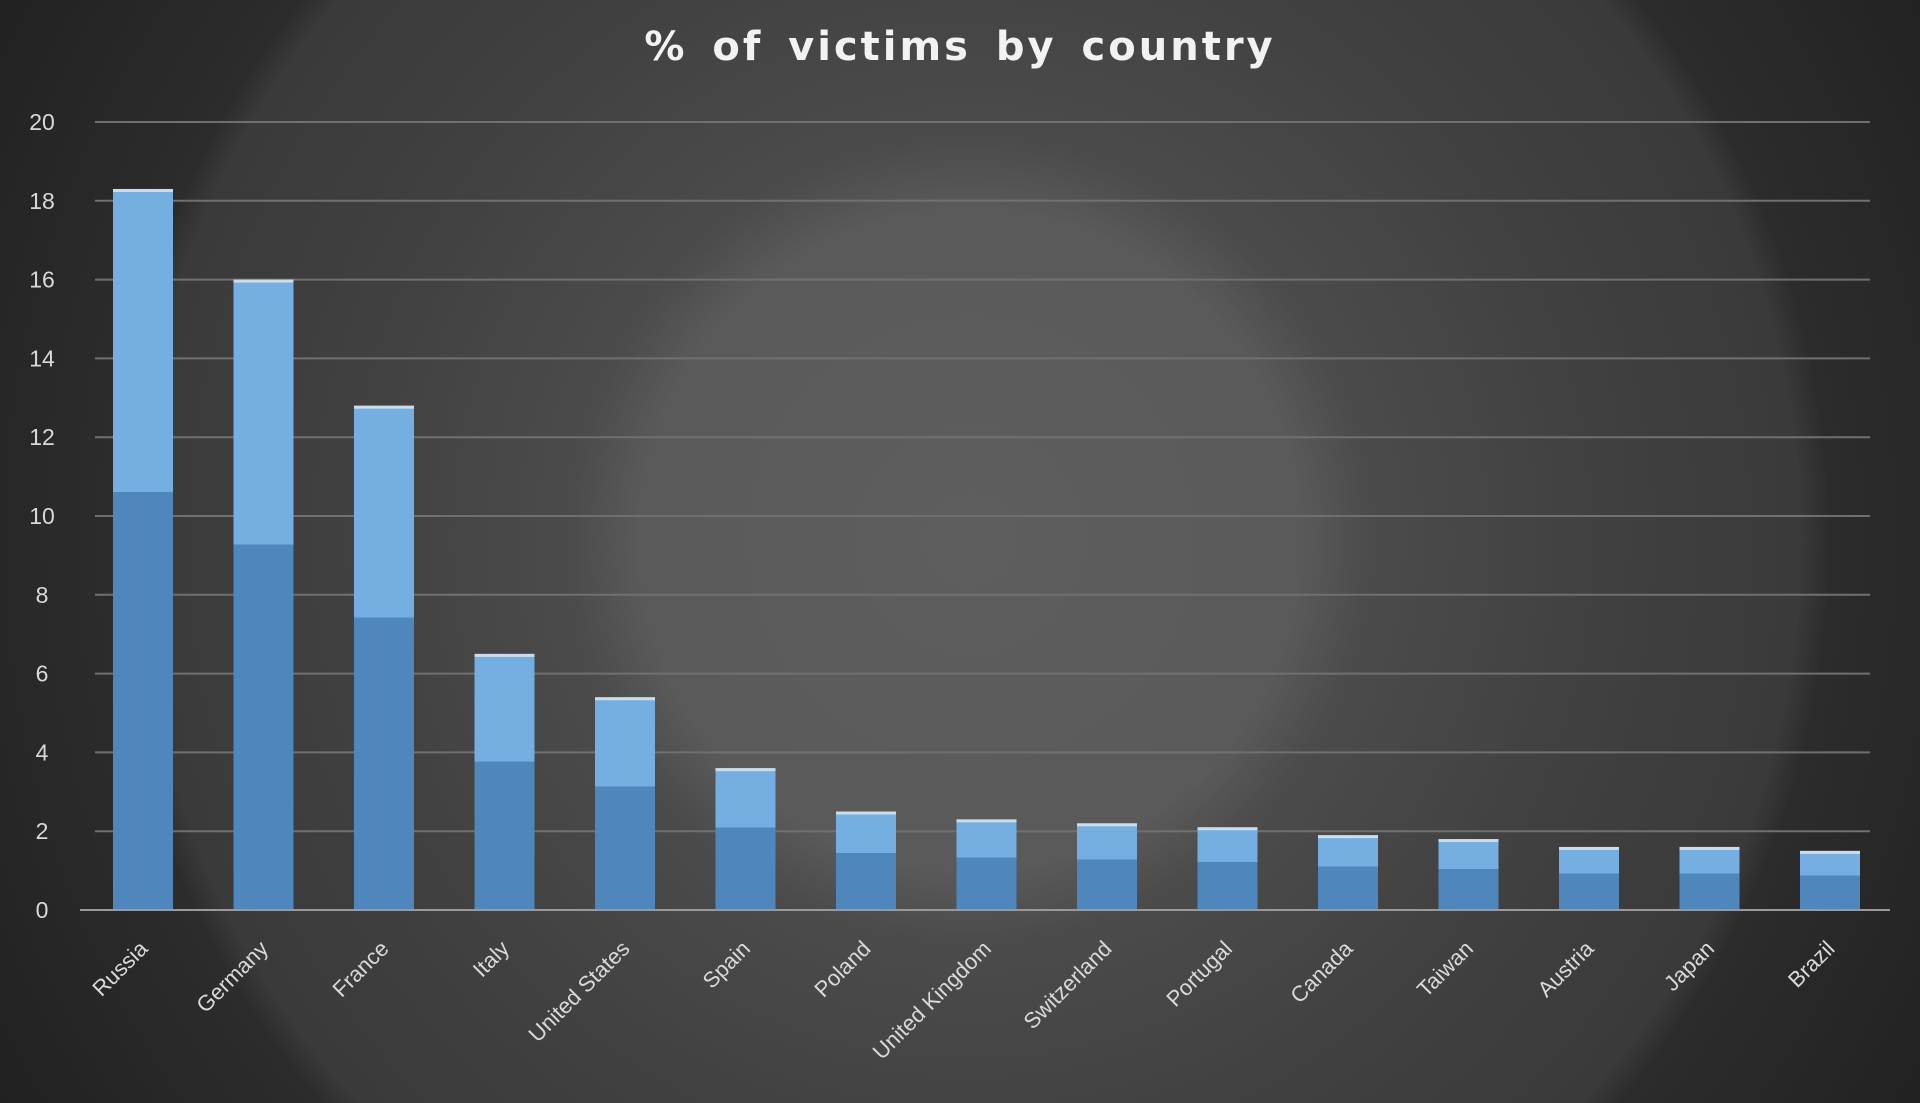 The image size is (1920, 1103). I want to click on y-tick-label: 18, so click(42, 201).